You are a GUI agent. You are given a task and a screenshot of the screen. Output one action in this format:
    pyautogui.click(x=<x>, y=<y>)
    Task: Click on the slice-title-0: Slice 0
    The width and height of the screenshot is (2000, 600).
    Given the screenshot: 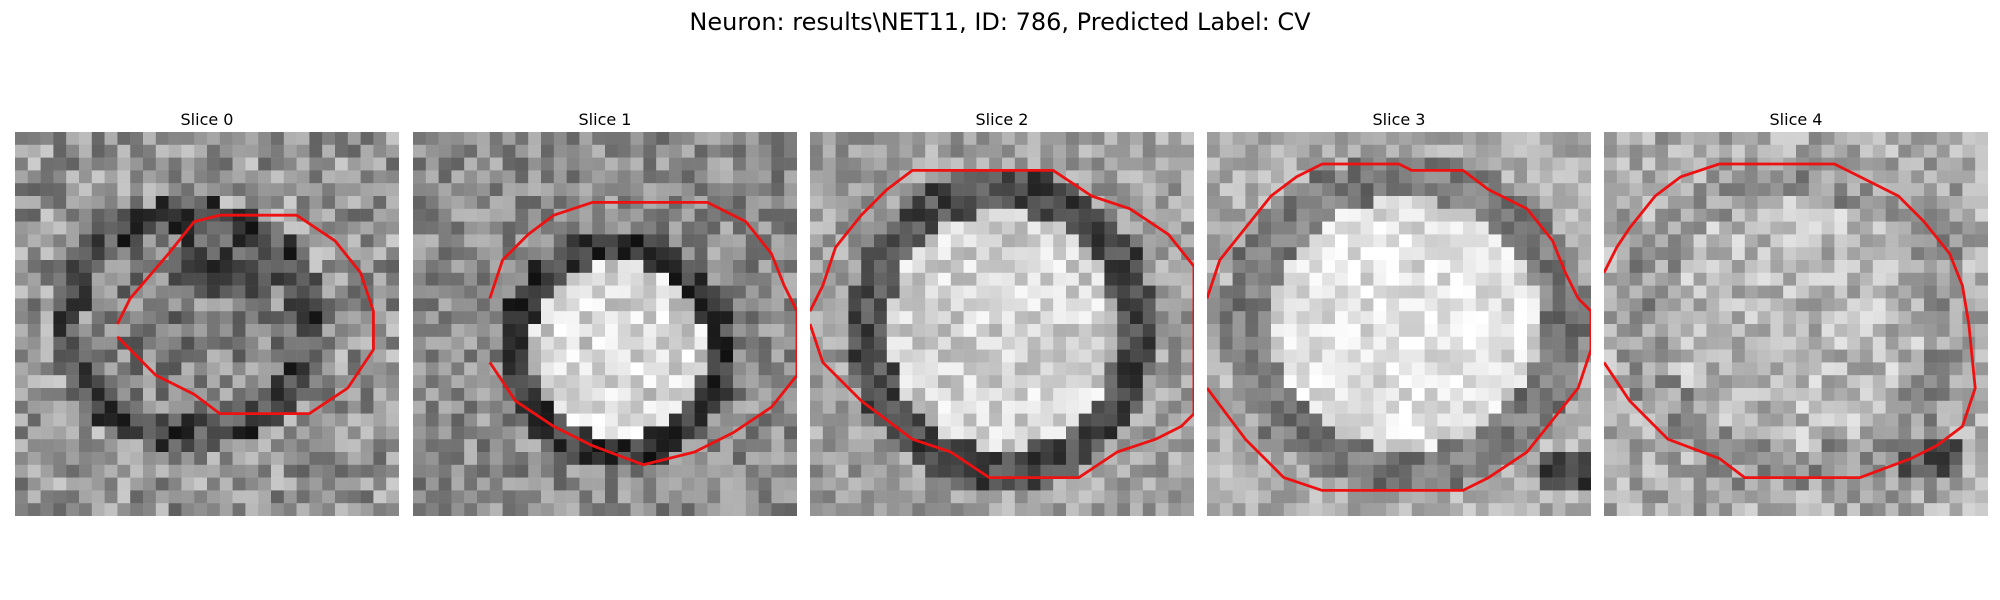 What is the action you would take?
    pyautogui.click(x=207, y=119)
    